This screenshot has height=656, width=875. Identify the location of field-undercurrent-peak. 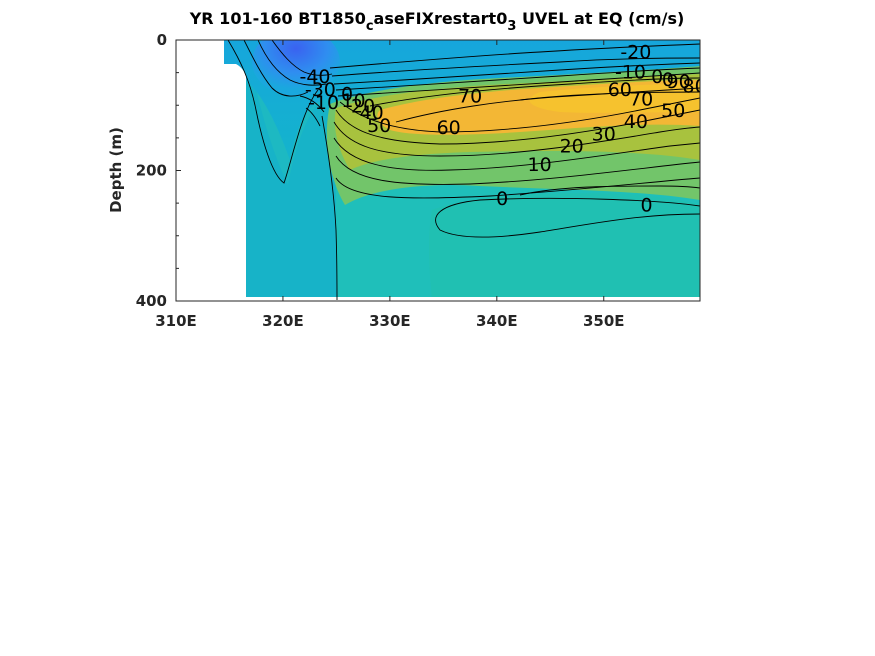
(614, 98).